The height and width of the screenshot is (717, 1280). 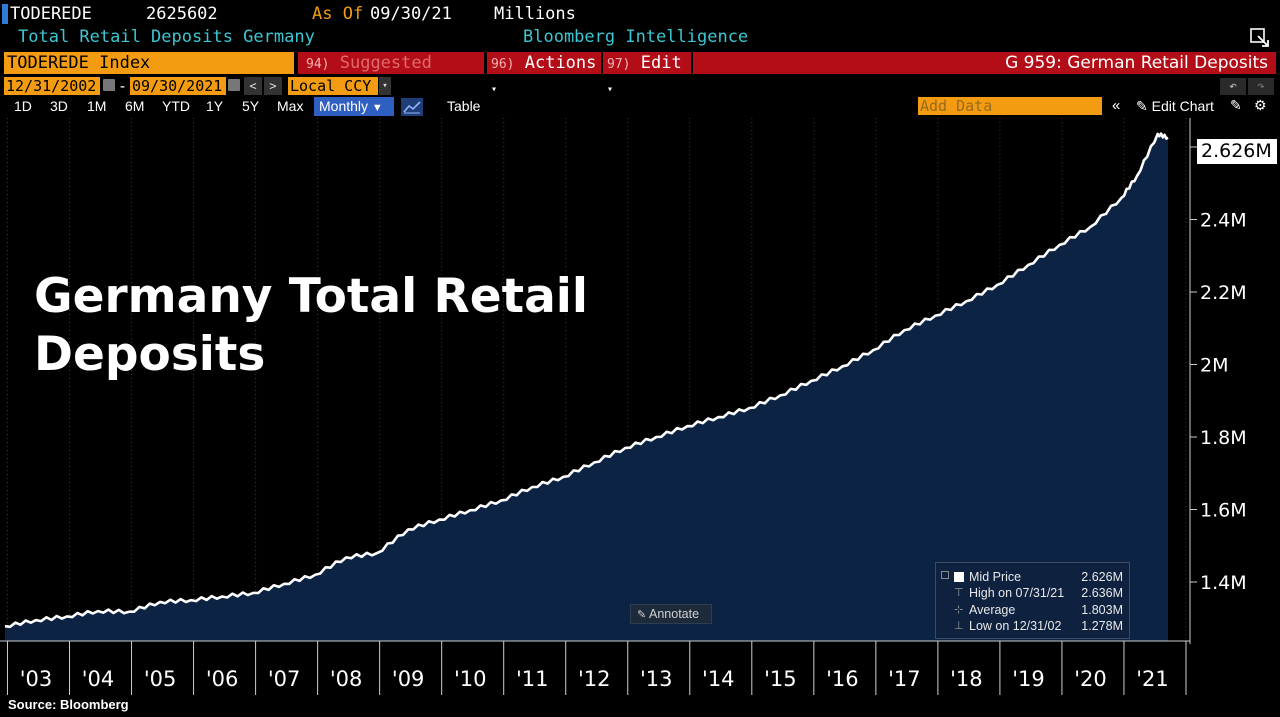 What do you see at coordinates (52, 86) in the screenshot?
I see `start-date-input: 12/31/2002` at bounding box center [52, 86].